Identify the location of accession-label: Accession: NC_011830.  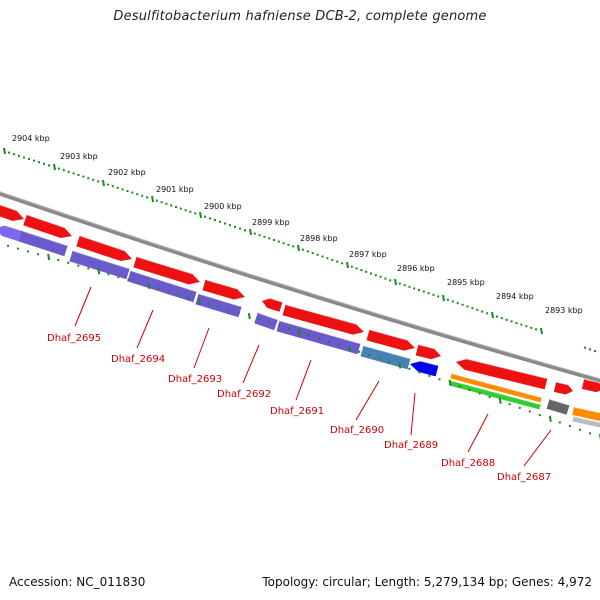
(77, 582).